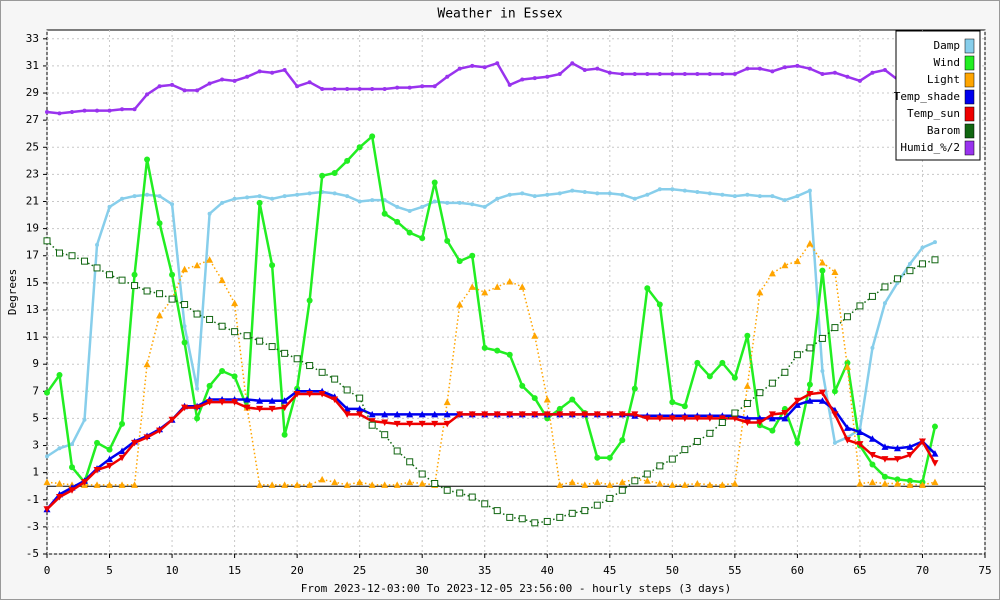 The width and height of the screenshot is (1000, 600). What do you see at coordinates (234, 570) in the screenshot?
I see `x-tick-label: 15` at bounding box center [234, 570].